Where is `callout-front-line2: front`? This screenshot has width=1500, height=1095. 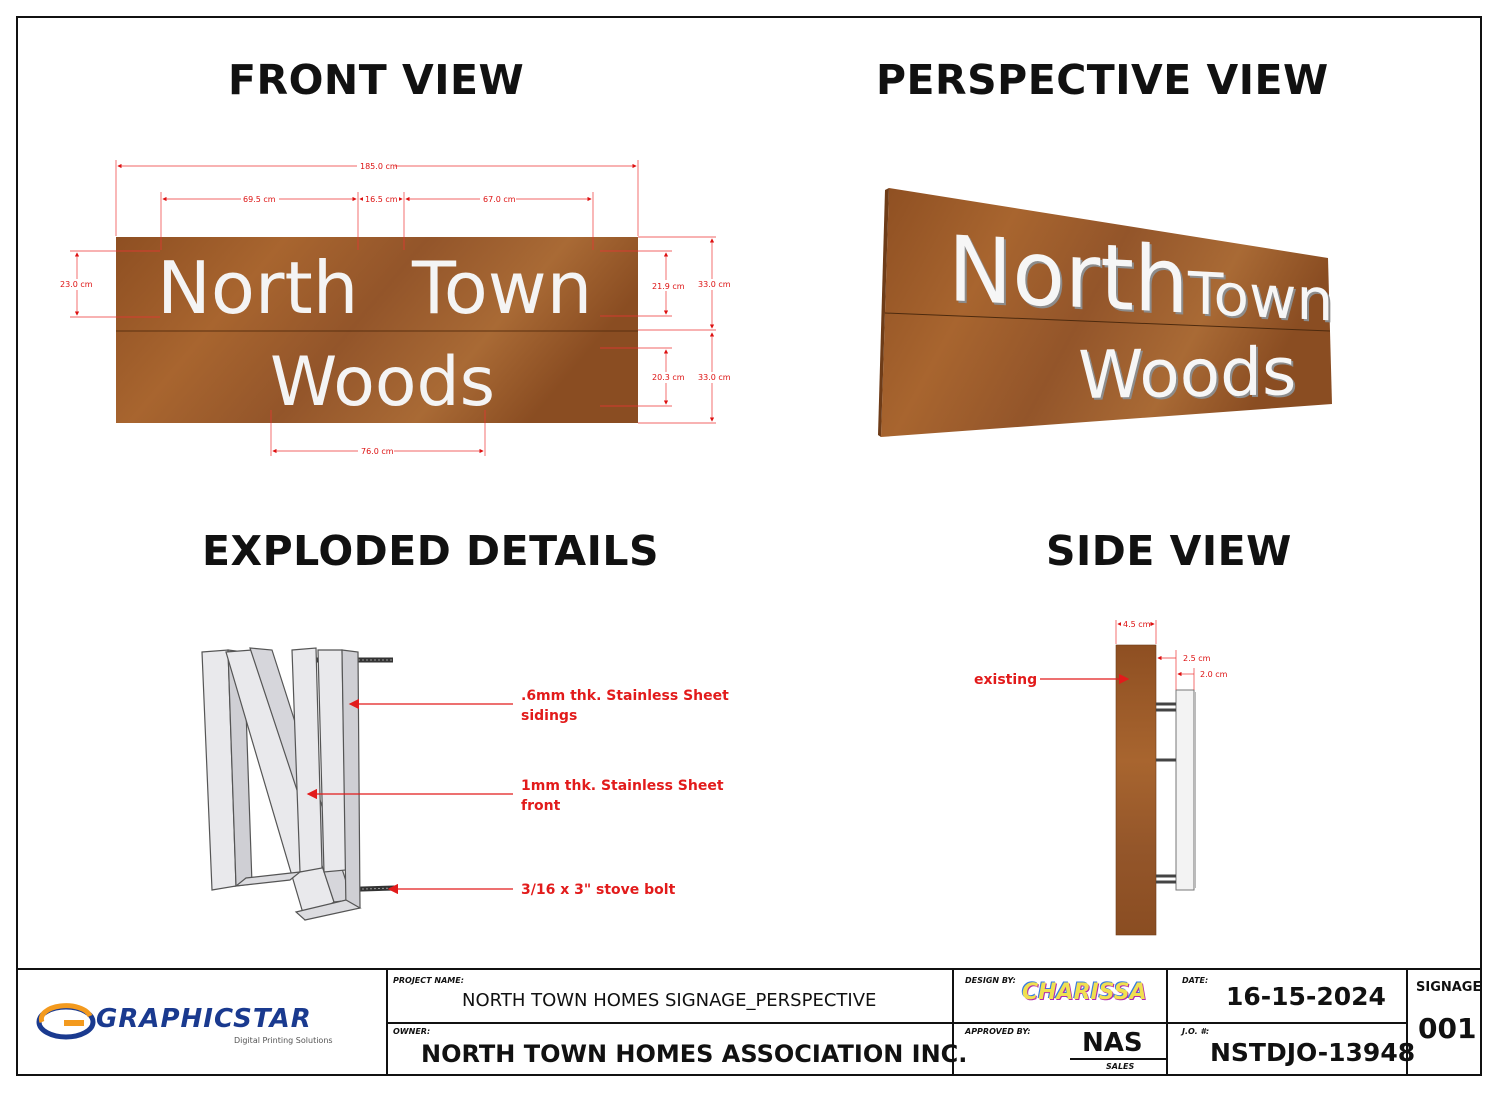
callout-front-line2: front is located at coordinates (541, 806).